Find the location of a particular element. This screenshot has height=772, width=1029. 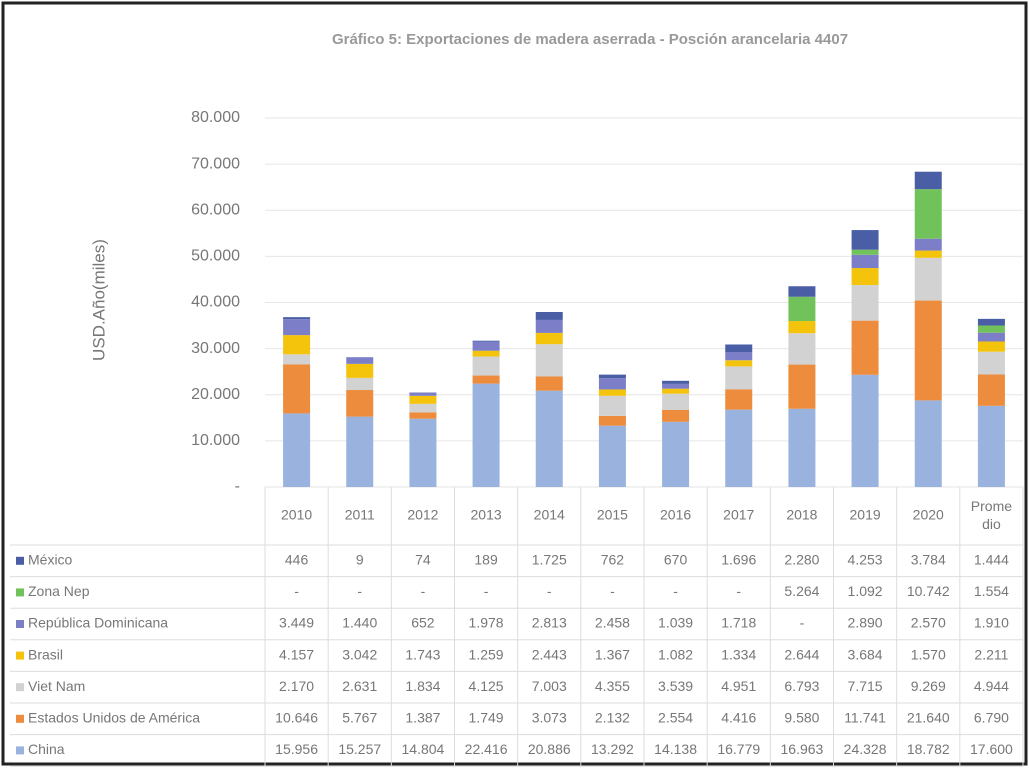

value-label: 22.416 is located at coordinates (486, 749).